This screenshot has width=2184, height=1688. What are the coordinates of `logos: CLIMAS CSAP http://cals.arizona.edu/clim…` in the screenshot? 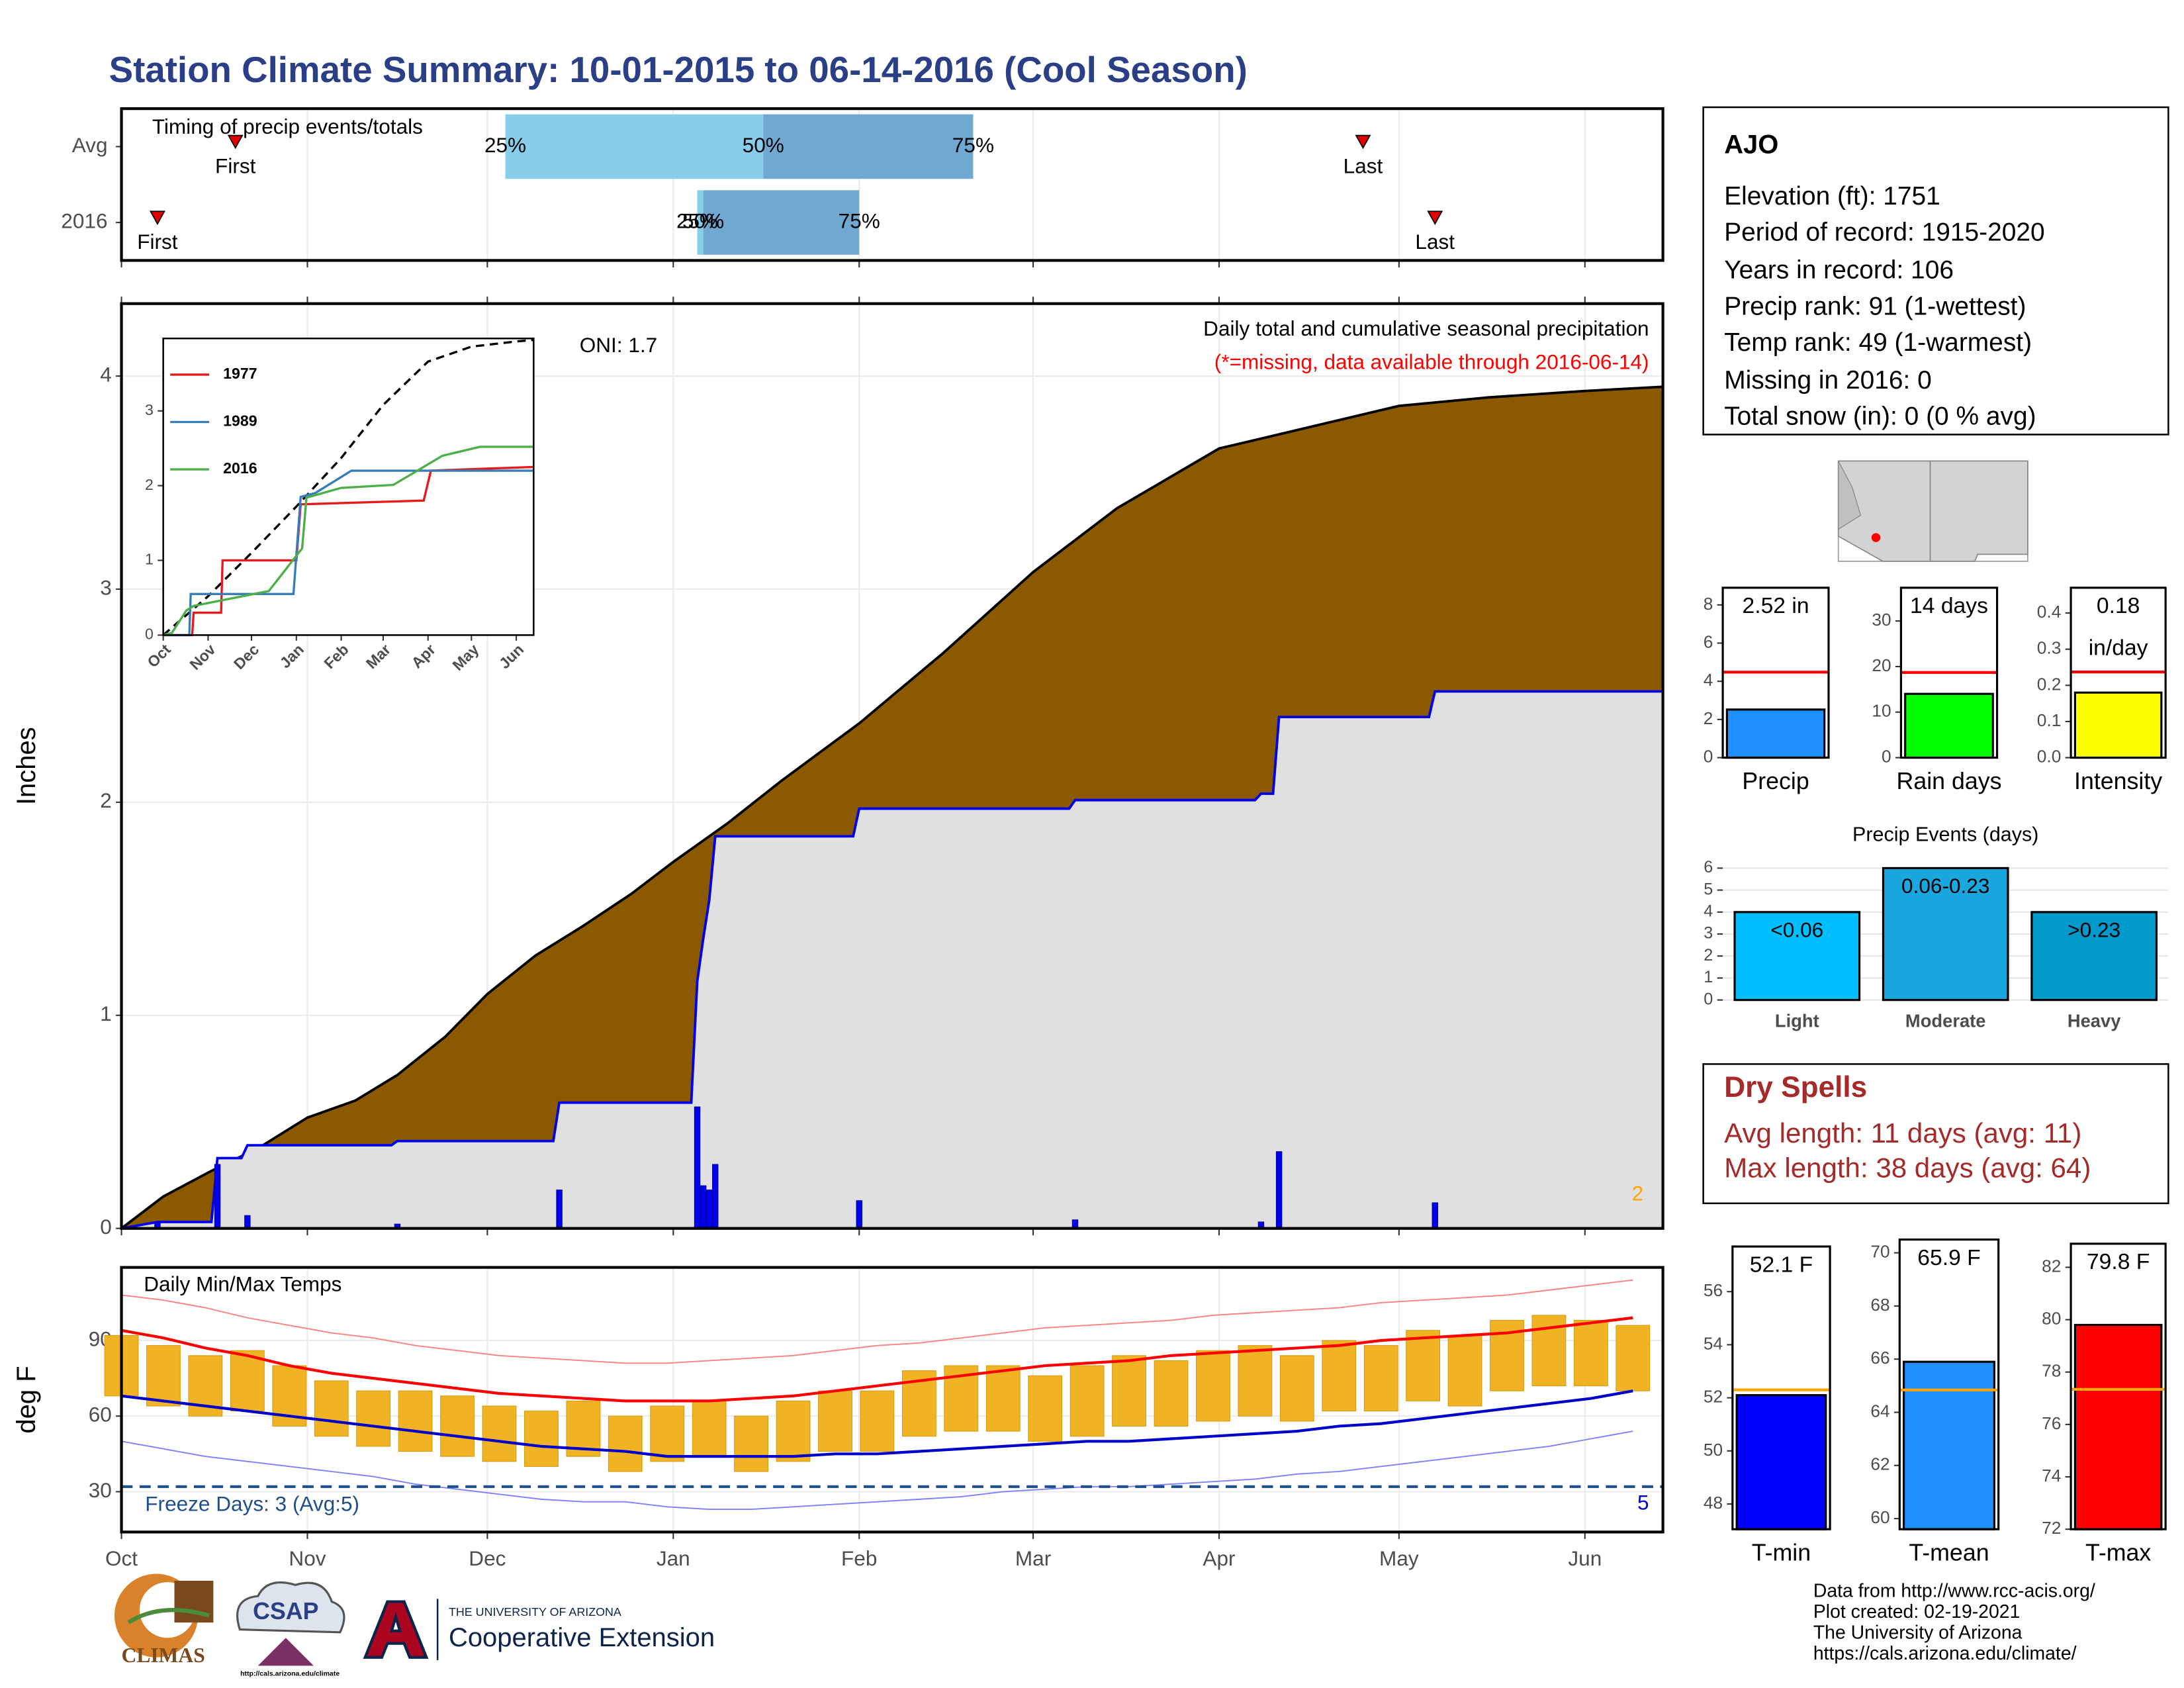 It's located at (414, 1625).